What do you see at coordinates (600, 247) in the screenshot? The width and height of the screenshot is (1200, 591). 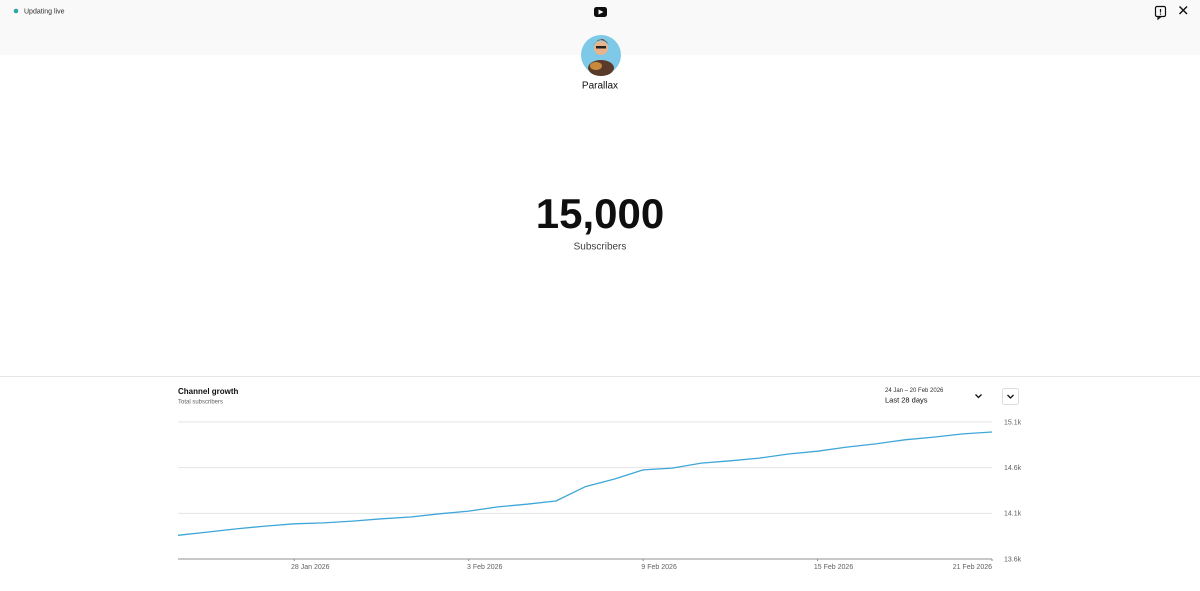 I see `subscriber-label: Subscribers` at bounding box center [600, 247].